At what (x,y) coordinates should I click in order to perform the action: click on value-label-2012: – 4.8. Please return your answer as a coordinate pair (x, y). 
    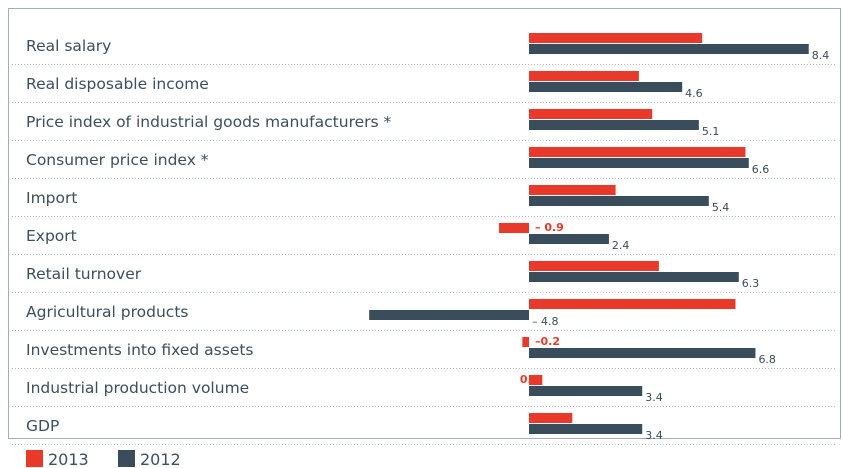
    Looking at the image, I should click on (545, 321).